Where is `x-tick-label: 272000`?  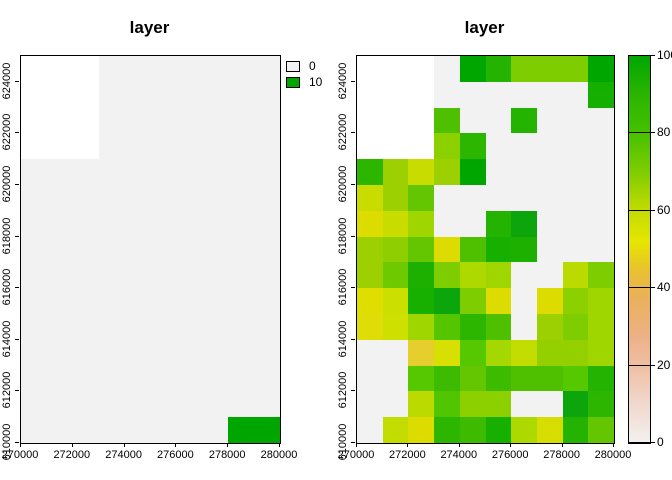 x-tick-label: 272000 is located at coordinates (72, 455).